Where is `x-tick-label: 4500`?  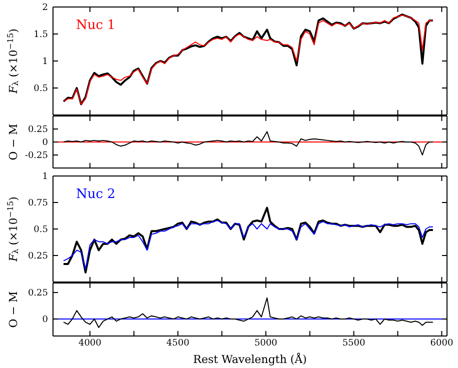
x-tick-label: 4500 is located at coordinates (178, 343).